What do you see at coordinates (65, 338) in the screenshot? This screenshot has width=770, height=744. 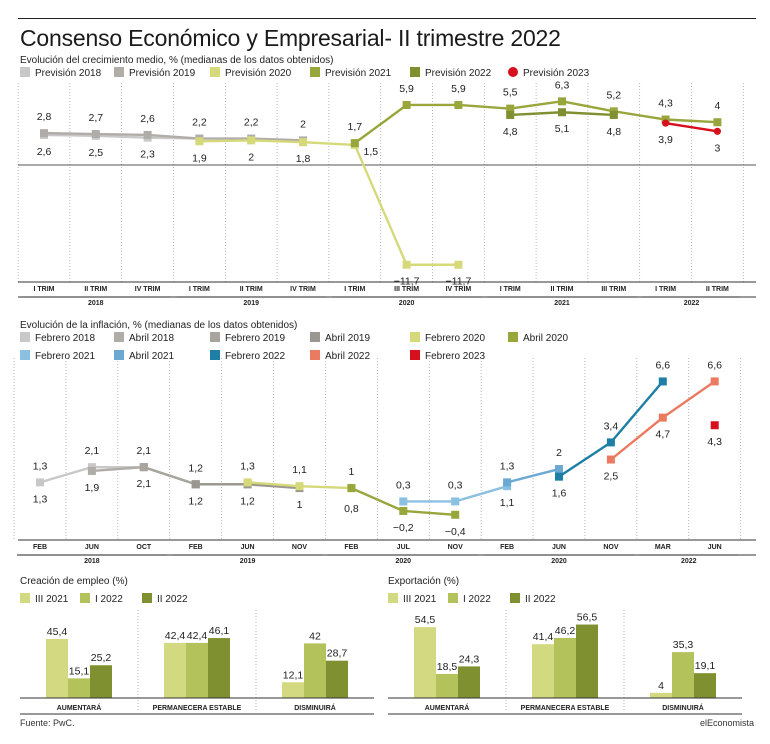 I see `legend-label: Febrero 2018` at bounding box center [65, 338].